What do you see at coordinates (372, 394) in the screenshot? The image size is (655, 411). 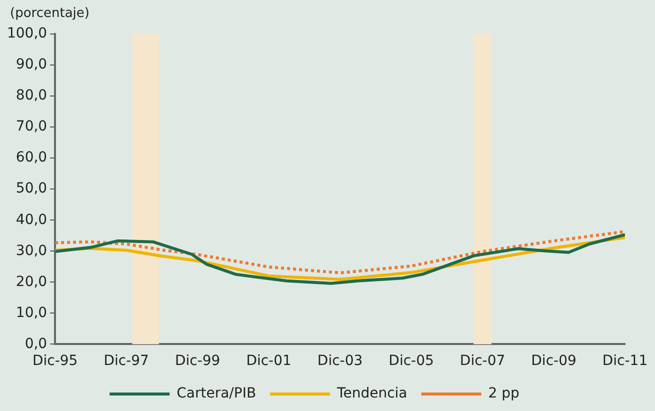 I see `legend-label: Tendencia` at bounding box center [372, 394].